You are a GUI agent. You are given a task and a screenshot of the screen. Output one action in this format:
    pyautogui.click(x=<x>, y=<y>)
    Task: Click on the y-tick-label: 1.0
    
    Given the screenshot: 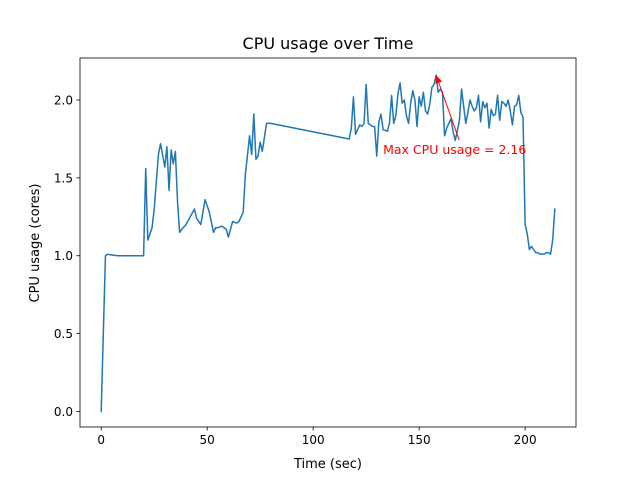 What is the action you would take?
    pyautogui.click(x=63, y=256)
    